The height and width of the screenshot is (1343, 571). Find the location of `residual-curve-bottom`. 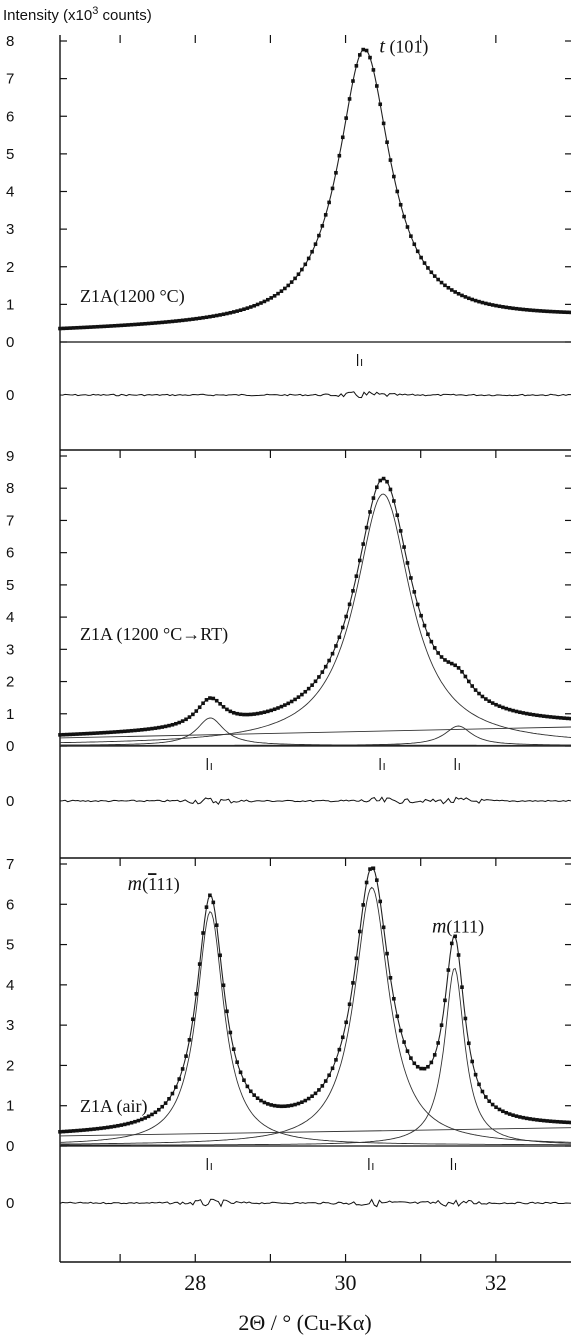

residual-curve-bottom is located at coordinates (315, 1203).